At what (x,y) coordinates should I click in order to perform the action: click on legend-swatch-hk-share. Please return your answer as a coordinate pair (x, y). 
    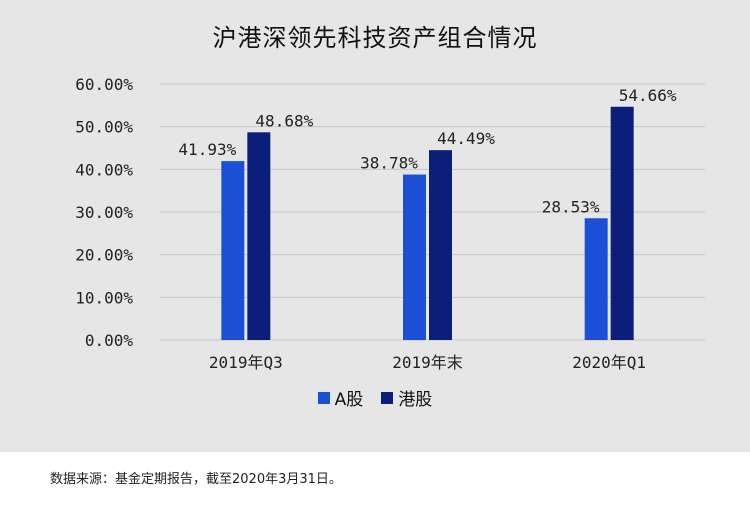
    Looking at the image, I should click on (387, 397).